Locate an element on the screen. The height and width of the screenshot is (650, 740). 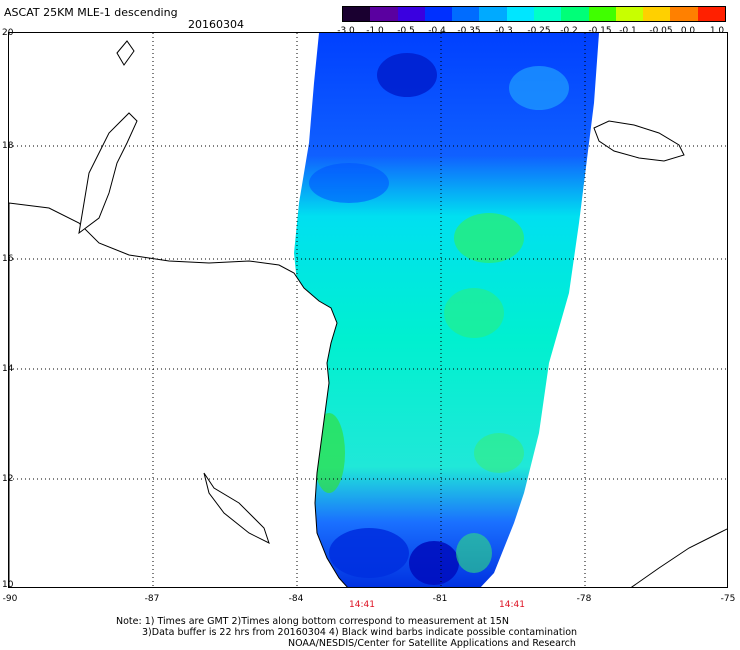
lon-label: -90 is located at coordinates (10, 599).